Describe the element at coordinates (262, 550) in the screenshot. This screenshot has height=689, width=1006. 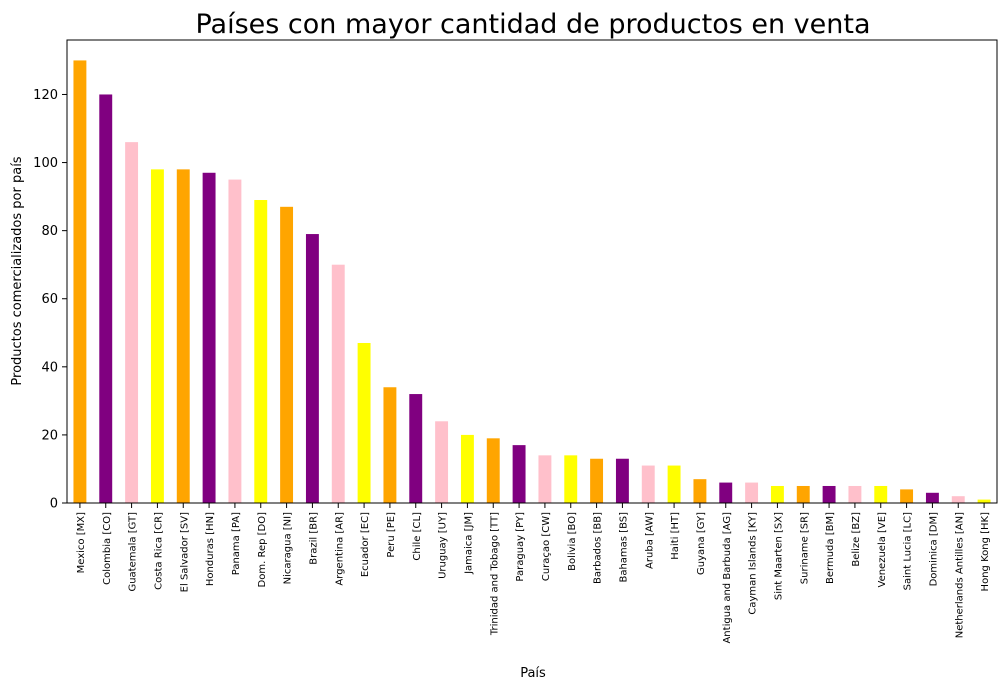
I see `x-tick-label: Dom. Rep [DO]` at that location.